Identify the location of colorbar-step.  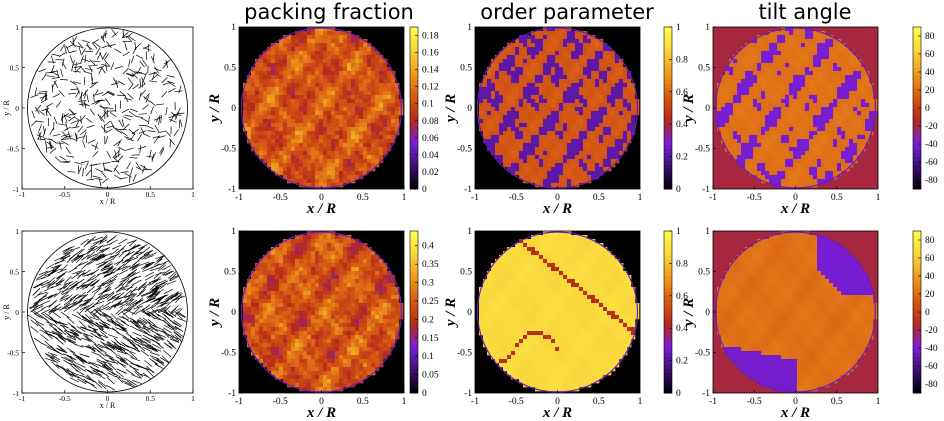
(668, 82).